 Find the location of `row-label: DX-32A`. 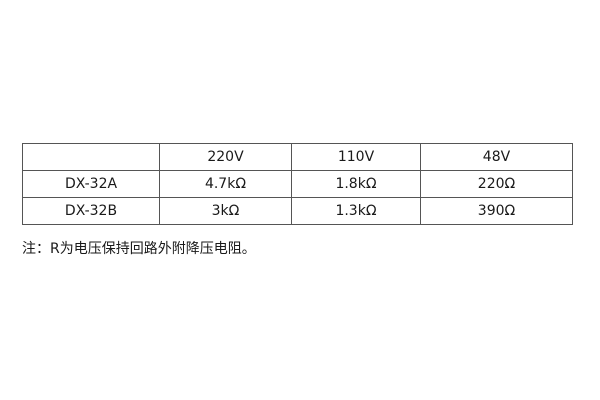

row-label: DX-32A is located at coordinates (91, 184).